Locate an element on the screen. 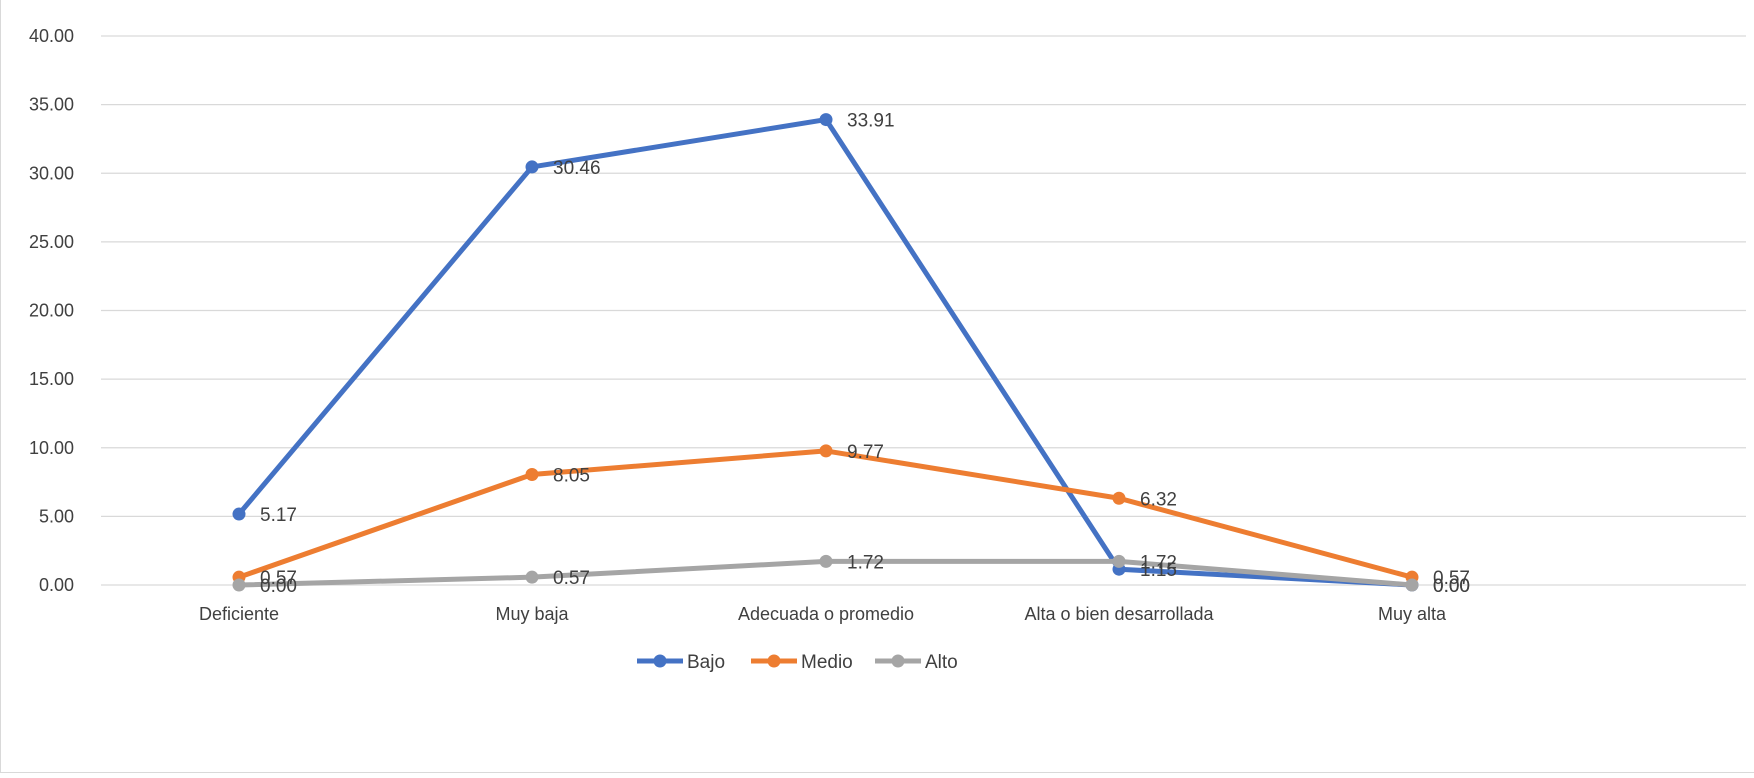 The height and width of the screenshot is (778, 1754). y-tick-label: 20.00 is located at coordinates (51, 311).